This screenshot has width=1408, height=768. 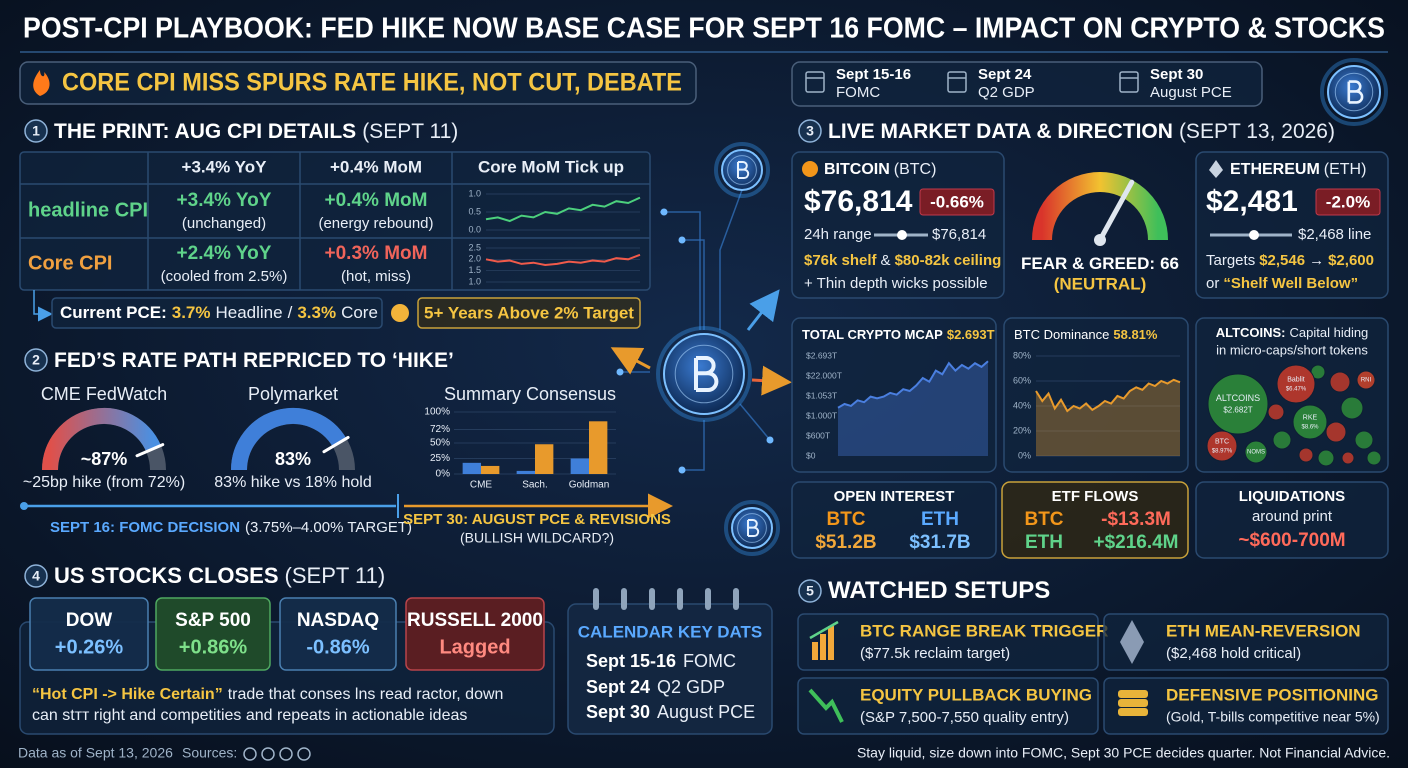 I want to click on badge: 5+ Years Above 2% Target, so click(x=529, y=312).